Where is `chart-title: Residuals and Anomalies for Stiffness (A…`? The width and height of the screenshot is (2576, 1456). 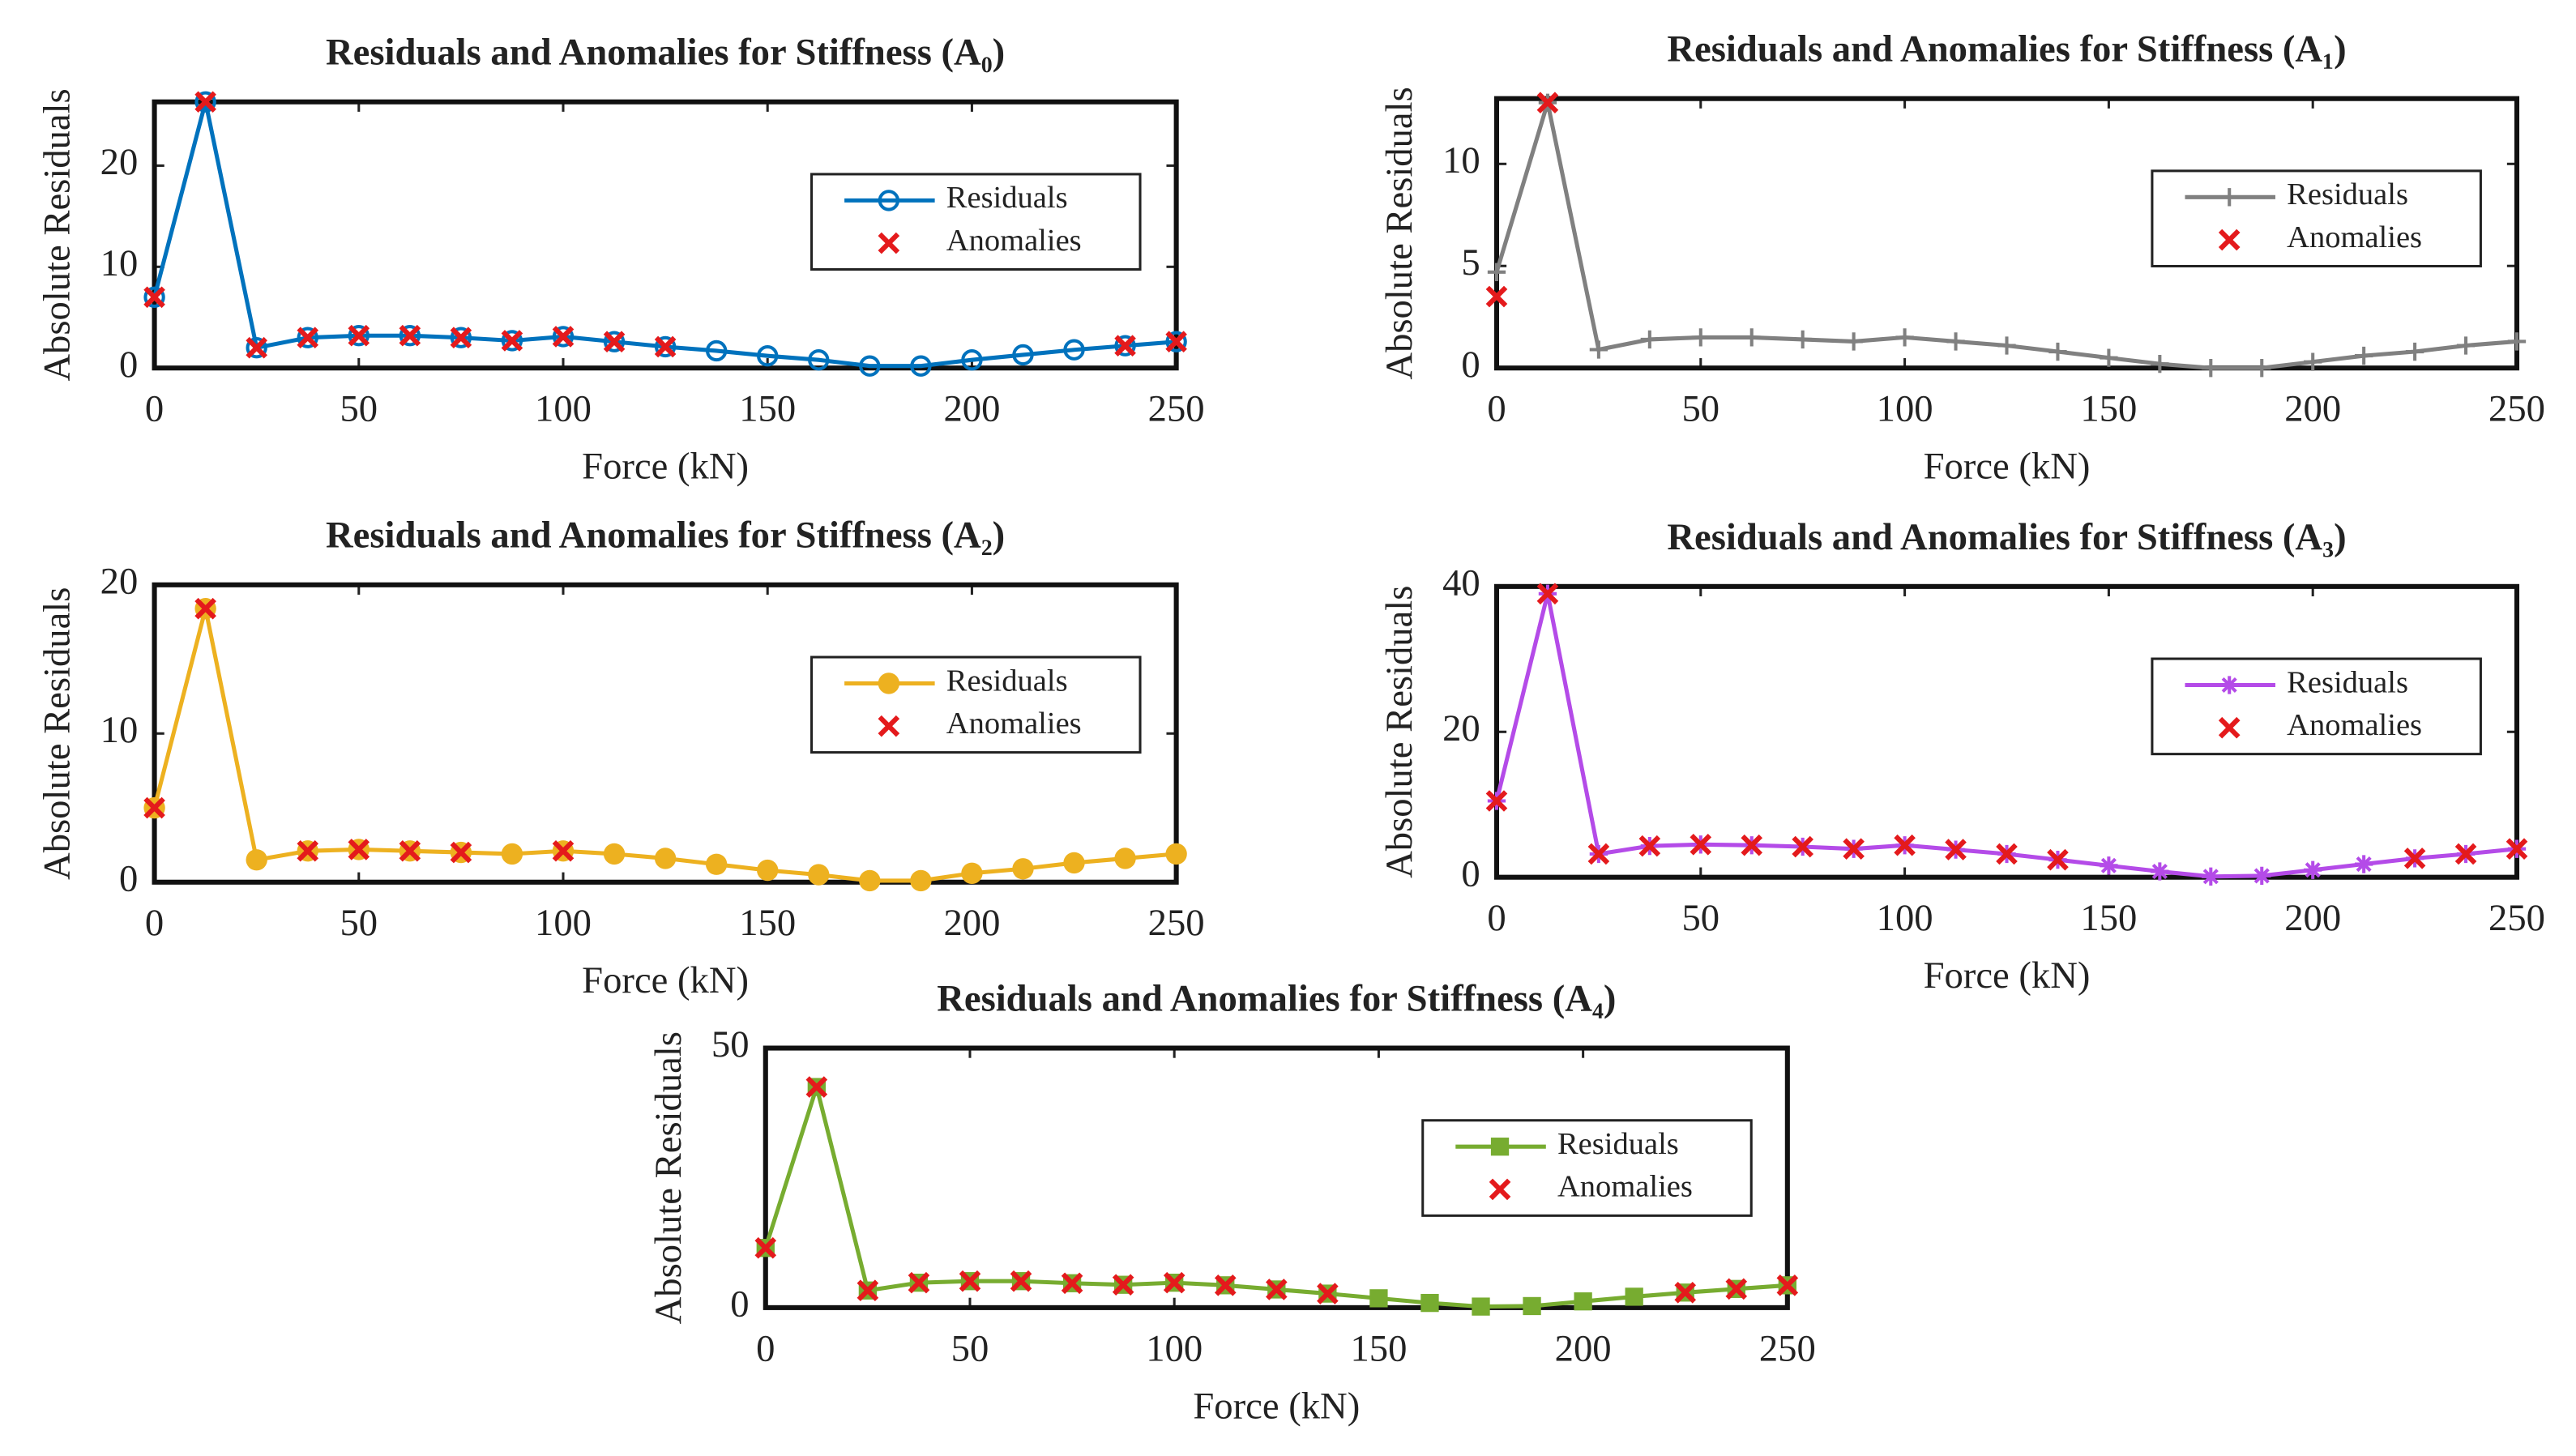
chart-title: Residuals and Anomalies for Stiffness (A… is located at coordinates (2006, 537).